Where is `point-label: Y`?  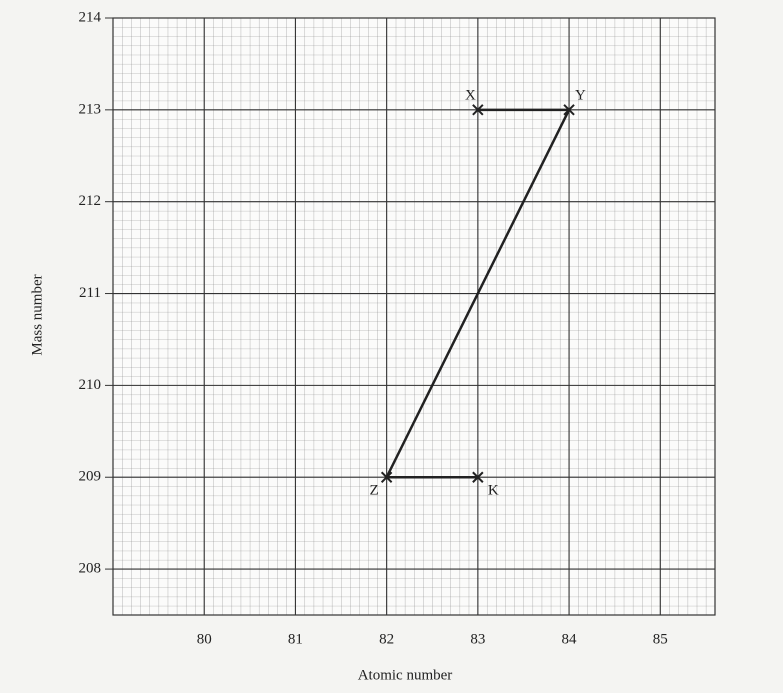
point-label: Y is located at coordinates (580, 95).